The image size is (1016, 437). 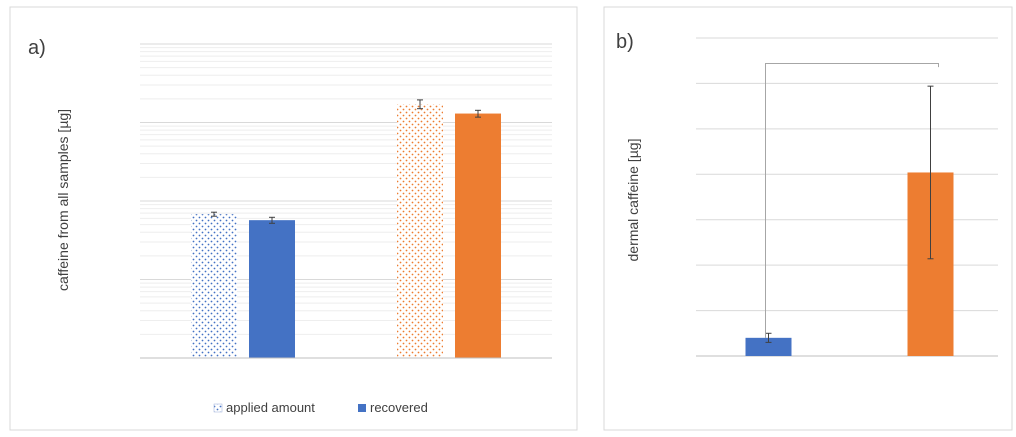 I want to click on chart-b-significance, so click(x=852, y=200).